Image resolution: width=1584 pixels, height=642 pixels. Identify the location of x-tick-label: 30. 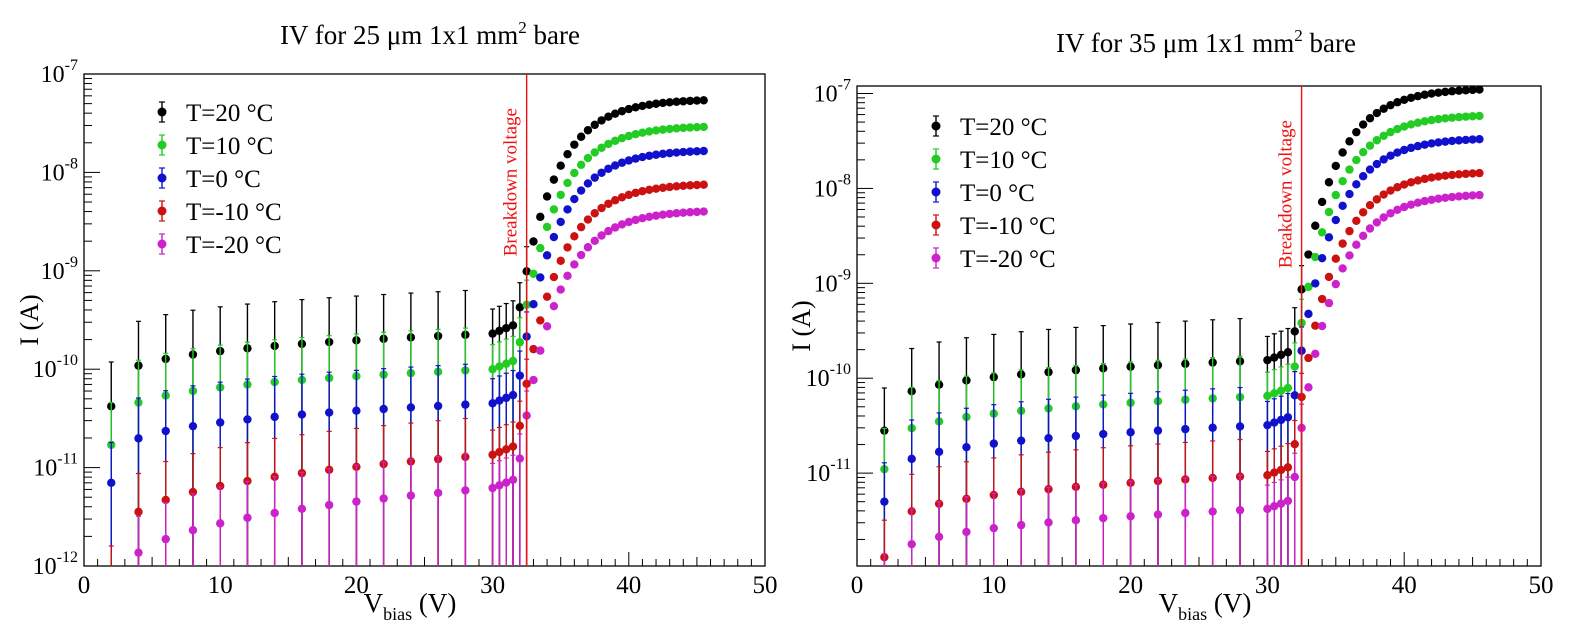
(1267, 585).